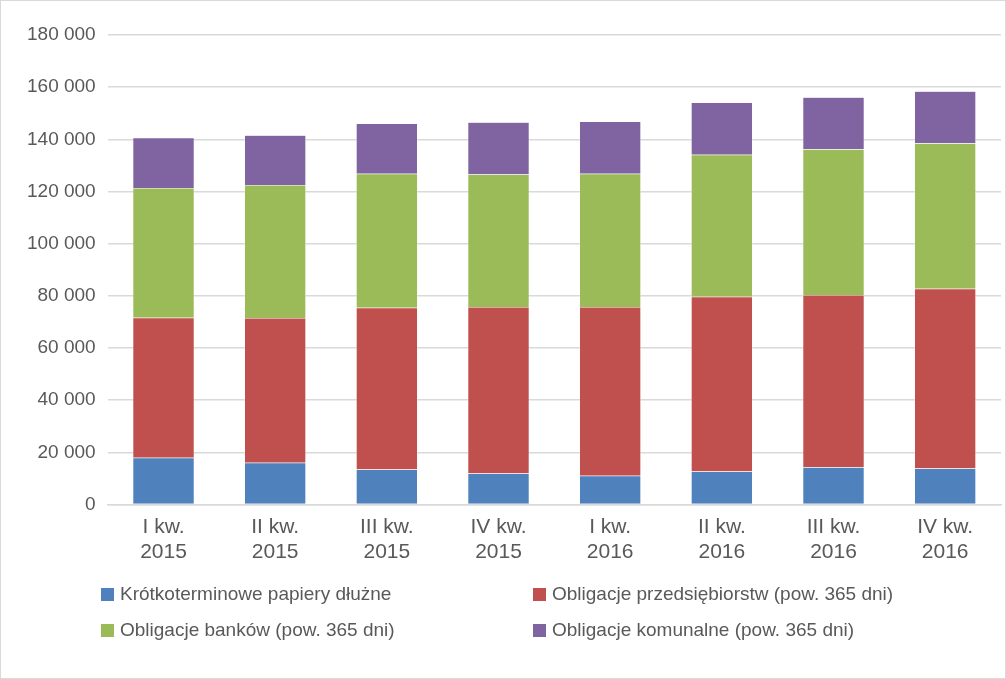 The width and height of the screenshot is (1006, 679). Describe the element at coordinates (90, 503) in the screenshot. I see `y-tick-label: 0` at that location.